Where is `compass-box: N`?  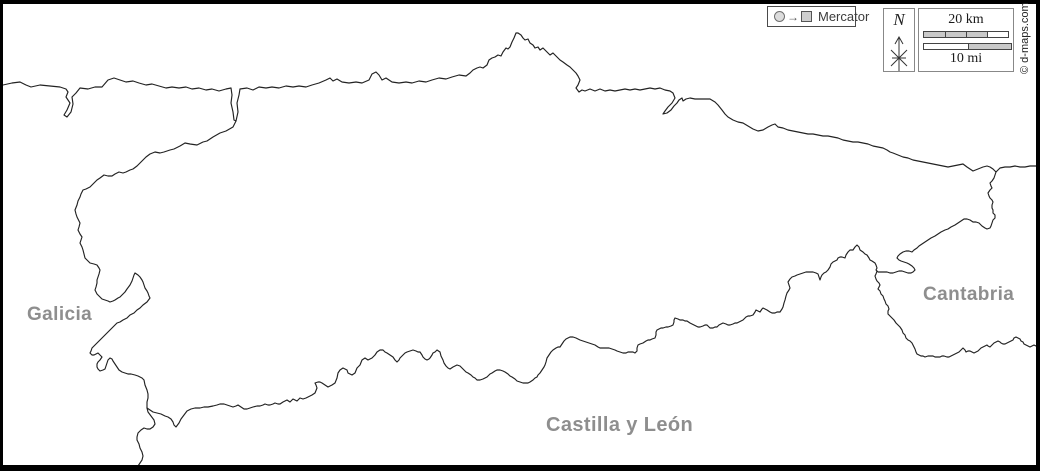
compass-box: N is located at coordinates (899, 40).